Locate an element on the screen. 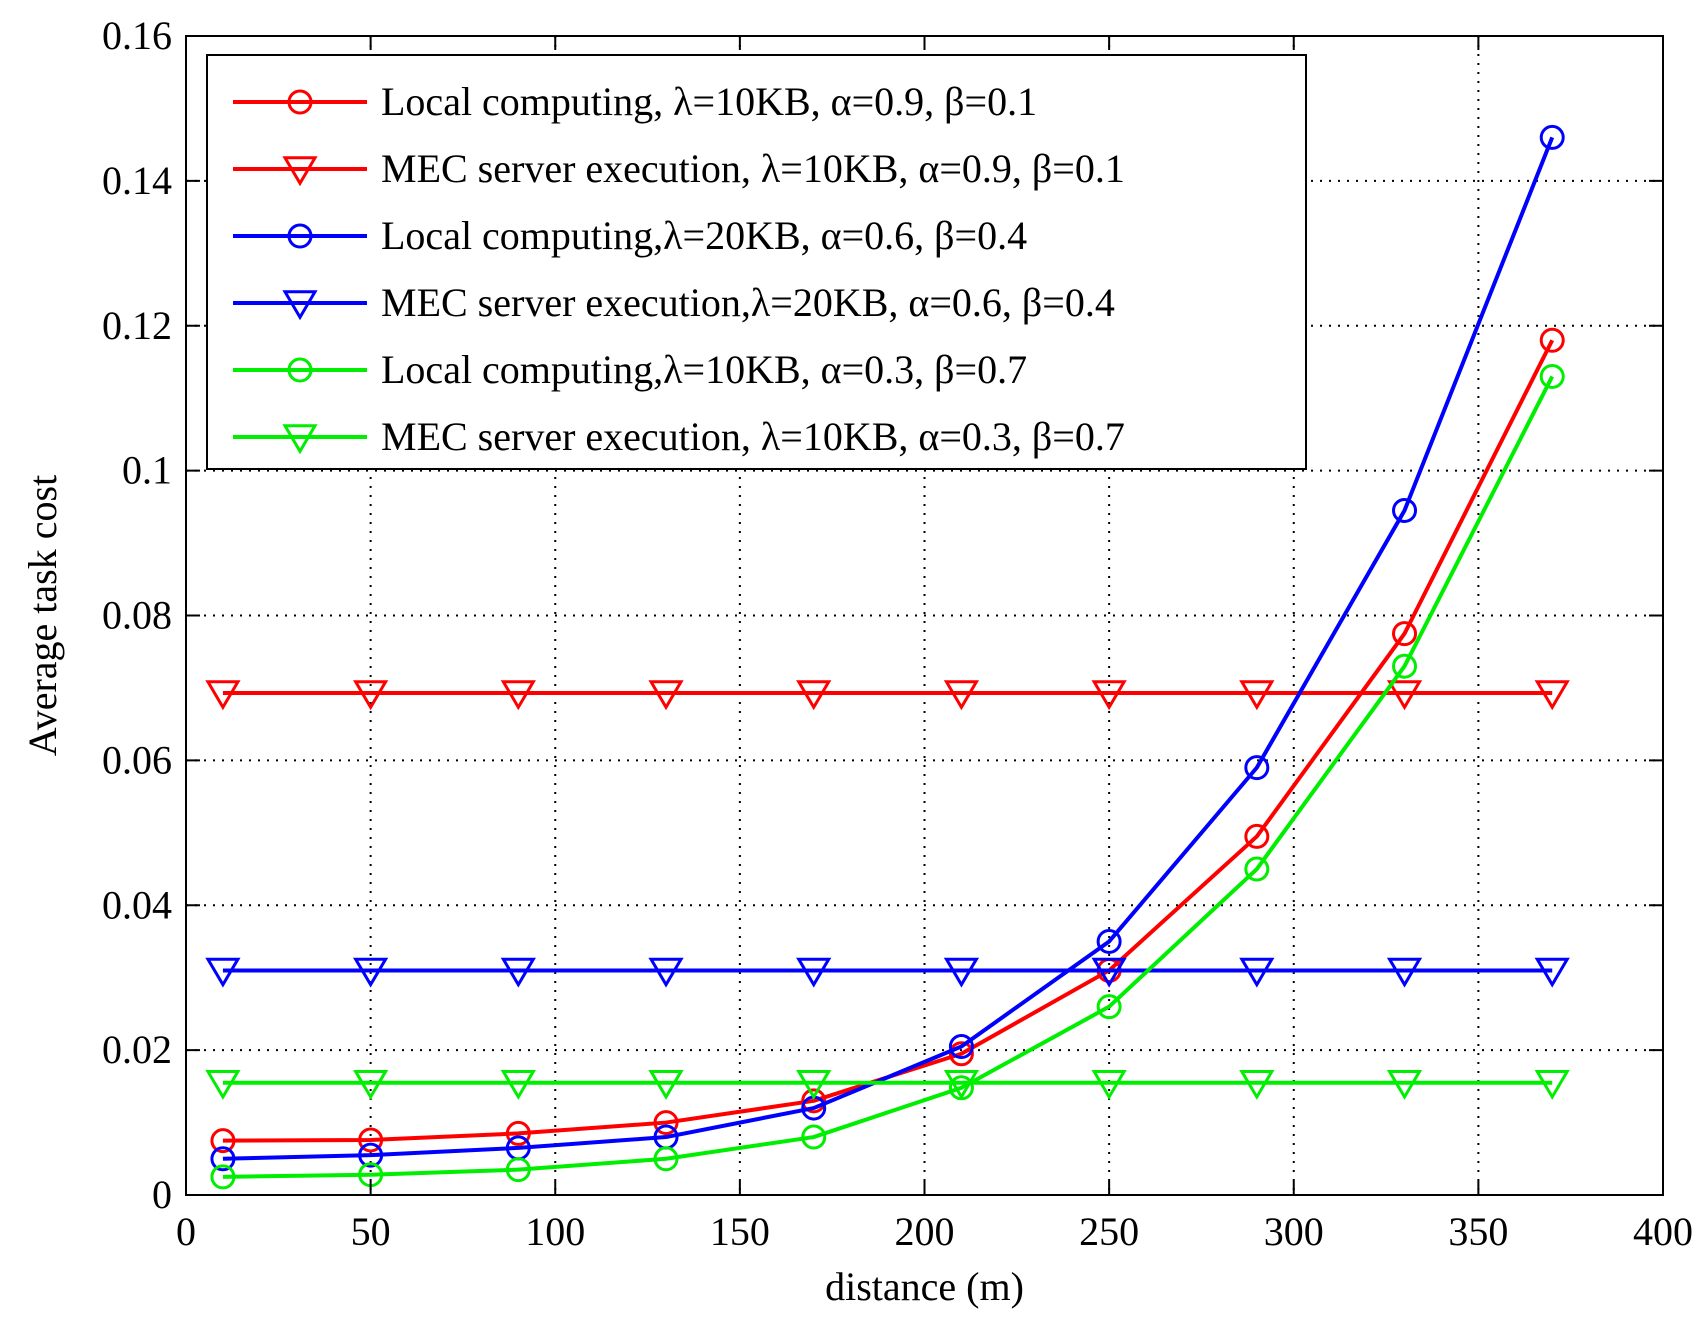 The height and width of the screenshot is (1328, 1700). legend-label: Local computing,λ=10KB, α=0.3, β=0.7 is located at coordinates (704, 369).